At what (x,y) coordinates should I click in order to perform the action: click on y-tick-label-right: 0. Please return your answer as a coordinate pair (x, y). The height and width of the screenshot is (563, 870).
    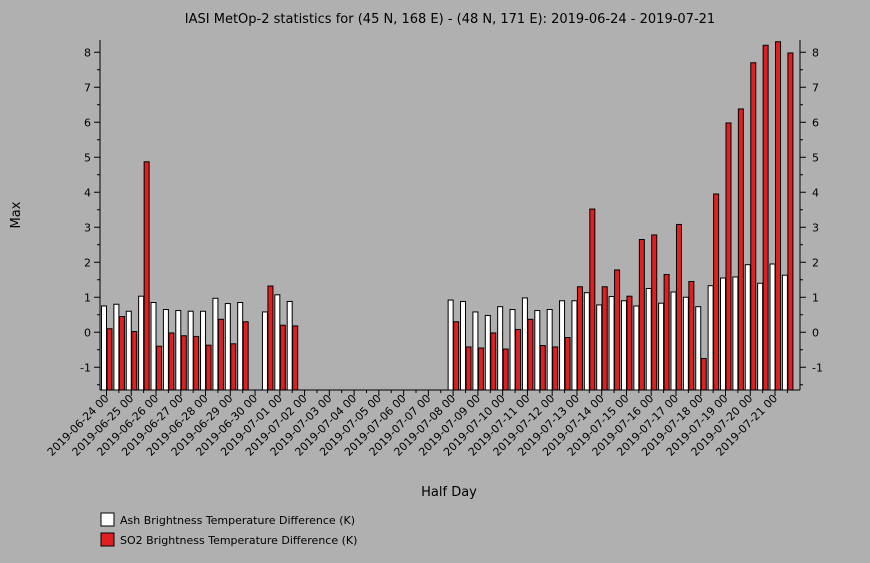
    Looking at the image, I should click on (815, 332).